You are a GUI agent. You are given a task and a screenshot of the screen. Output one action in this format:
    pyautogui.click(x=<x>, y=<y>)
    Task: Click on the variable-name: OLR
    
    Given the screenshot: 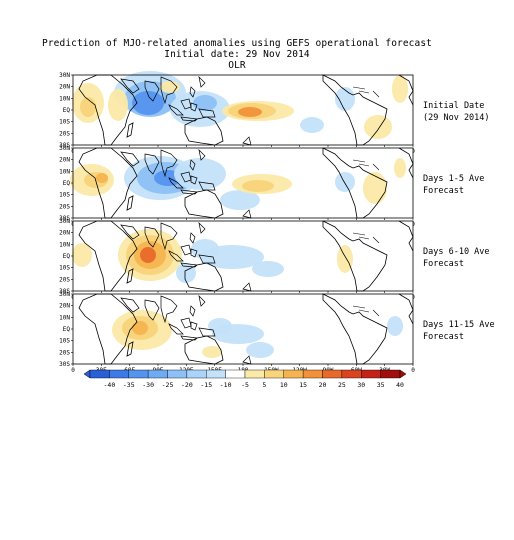 What is the action you would take?
    pyautogui.click(x=237, y=65)
    